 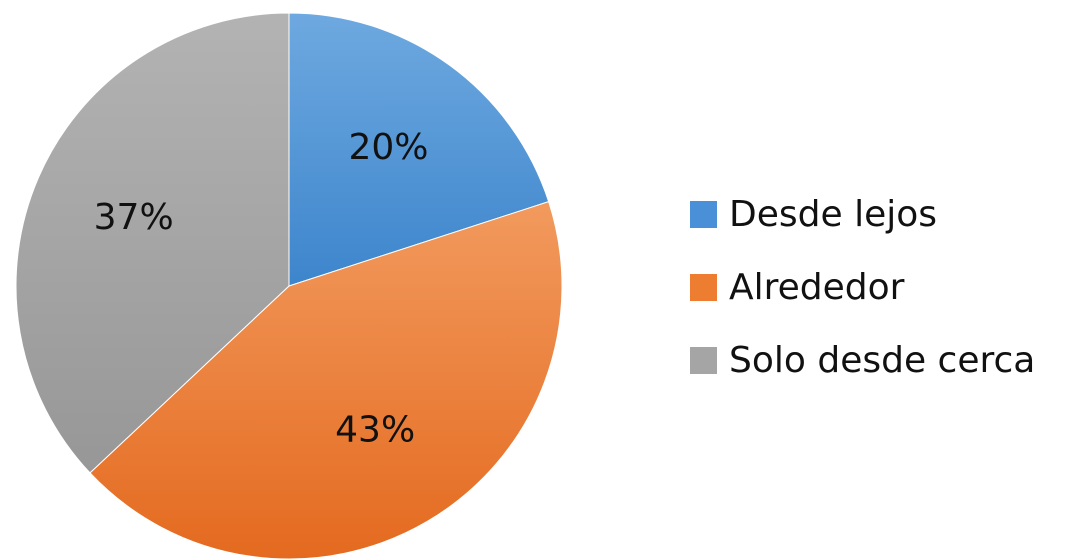 I want to click on legend-item: Desde lejos, so click(x=875, y=214).